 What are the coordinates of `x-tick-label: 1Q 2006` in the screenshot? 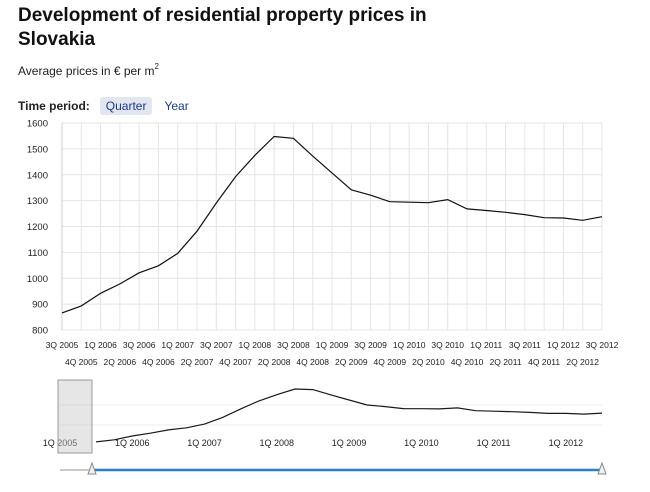 It's located at (100, 345).